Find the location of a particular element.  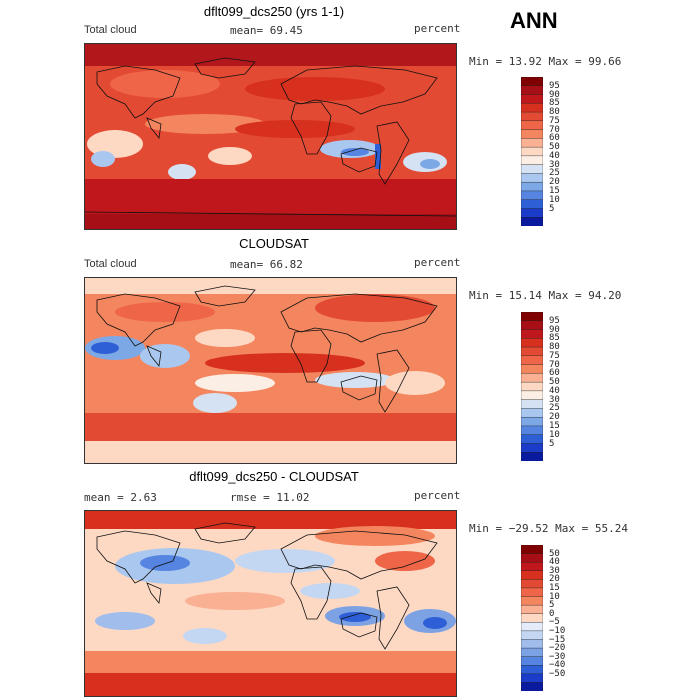

colorbar-tick-label: −30 is located at coordinates (557, 656).